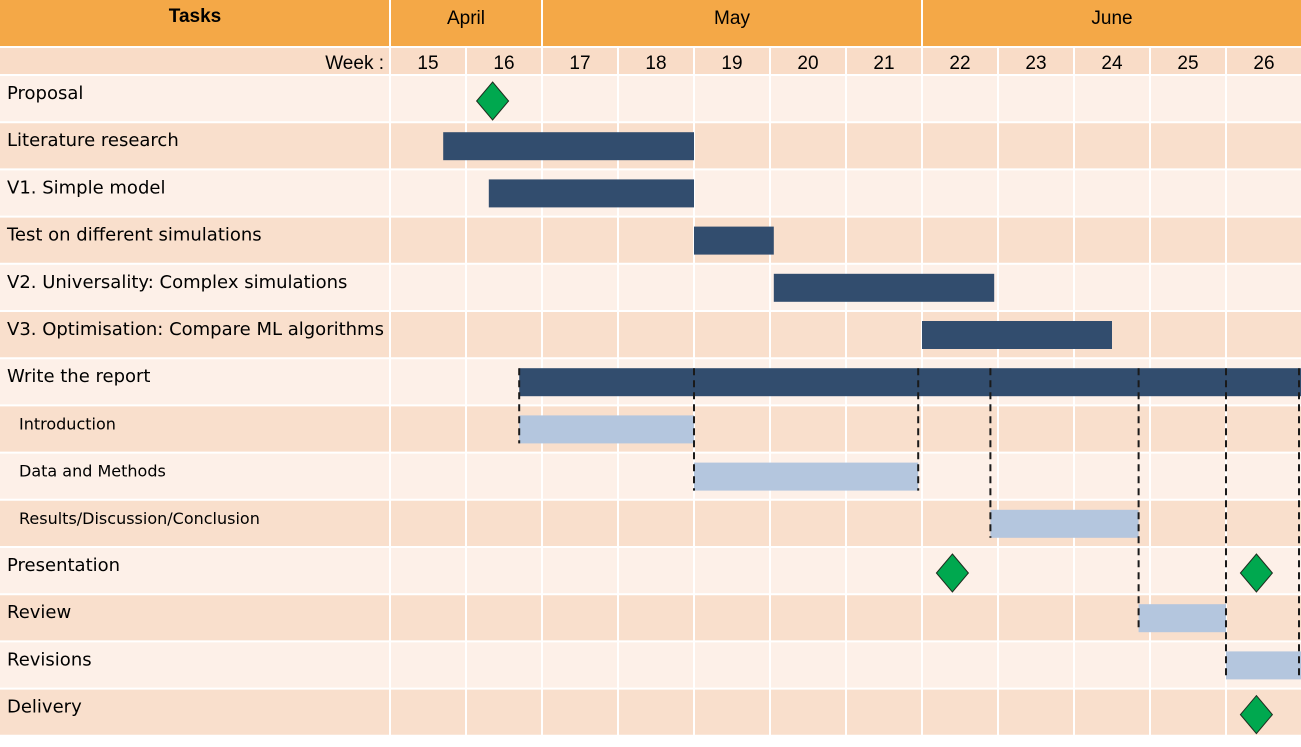  What do you see at coordinates (883, 63) in the screenshot?
I see `week-number-21: 21` at bounding box center [883, 63].